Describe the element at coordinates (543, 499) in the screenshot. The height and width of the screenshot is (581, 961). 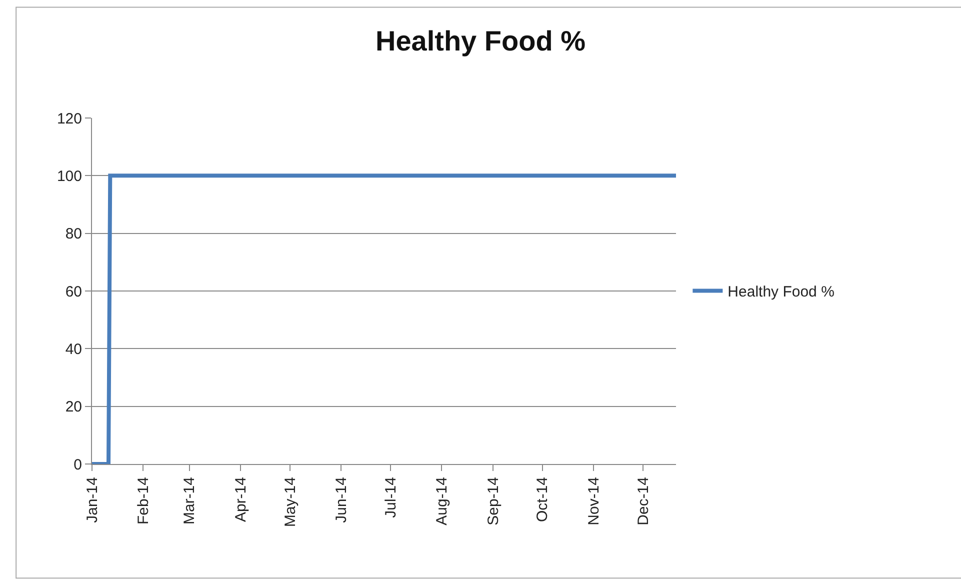
I see `x-tick-label: Oct-14` at that location.